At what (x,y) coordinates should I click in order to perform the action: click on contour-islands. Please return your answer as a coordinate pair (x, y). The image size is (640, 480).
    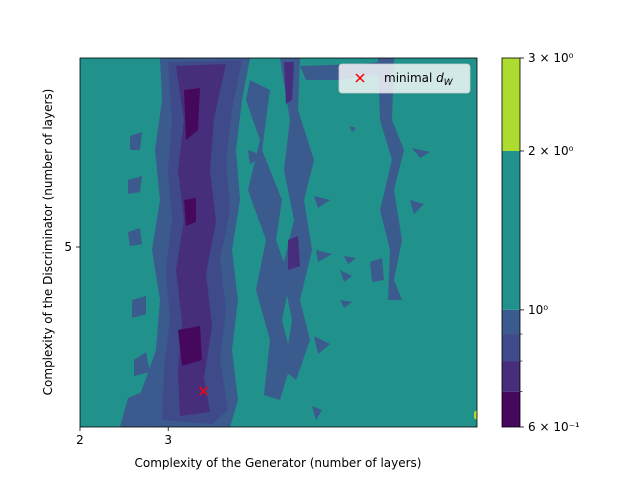
    Looking at the image, I should click on (302, 273).